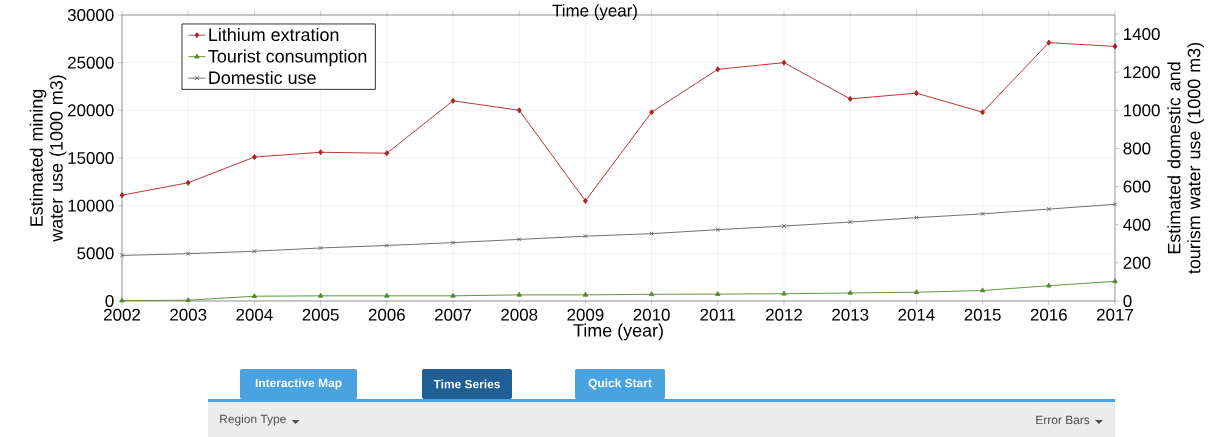 Image resolution: width=1226 pixels, height=437 pixels. Describe the element at coordinates (466, 384) in the screenshot. I see `text: Time Series` at that location.